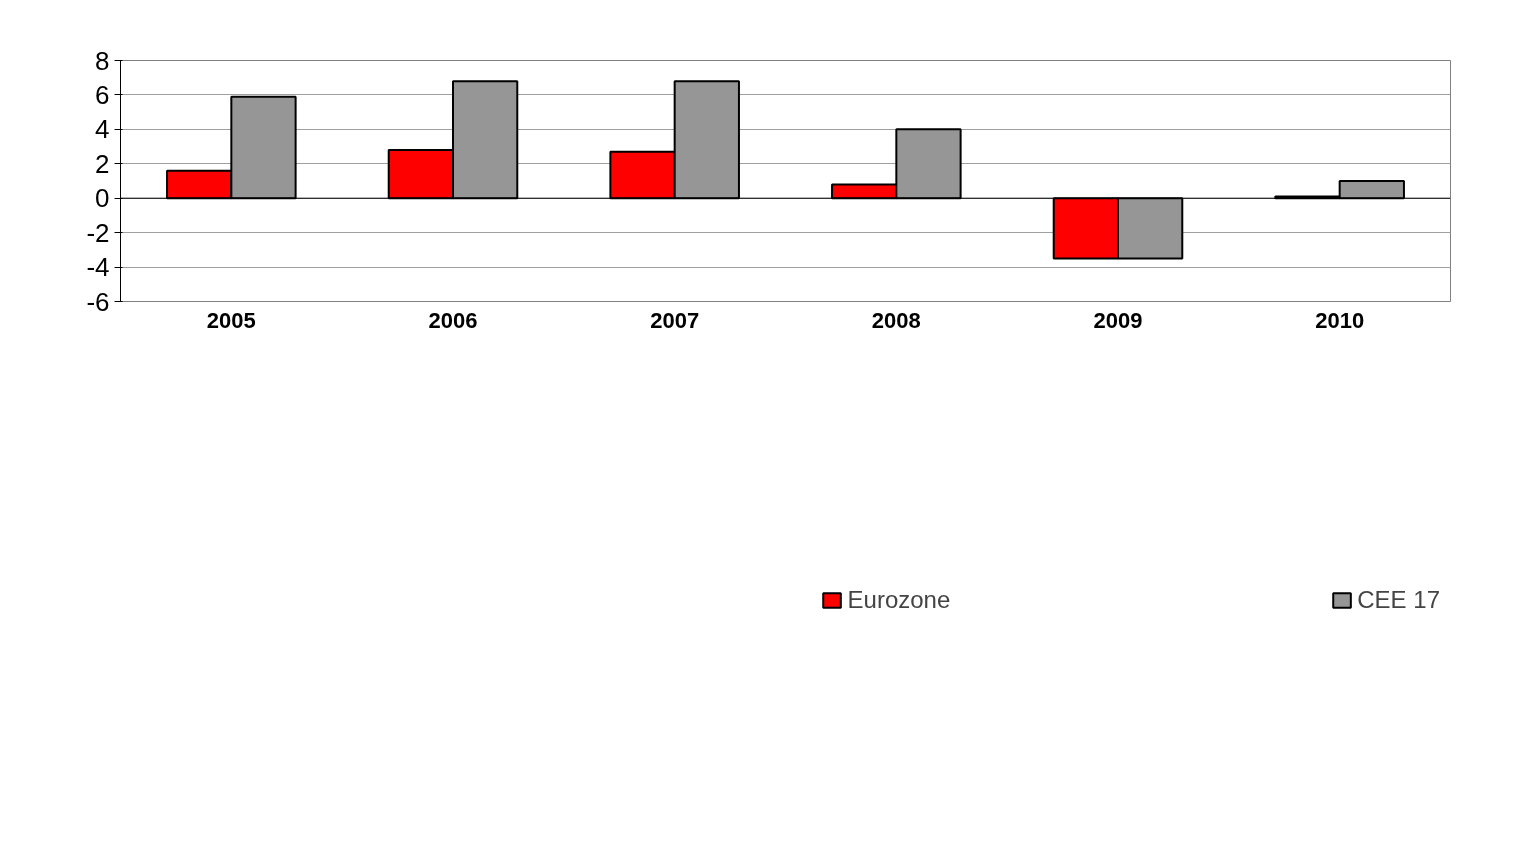  Describe the element at coordinates (102, 163) in the screenshot. I see `y-tick-label: 2` at that location.